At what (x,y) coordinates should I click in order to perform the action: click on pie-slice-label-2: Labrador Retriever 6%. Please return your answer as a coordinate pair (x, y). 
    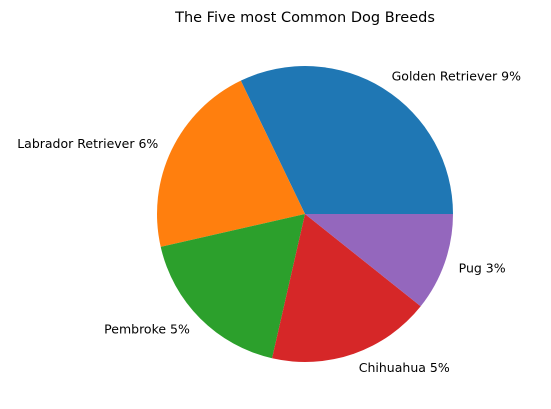
    Looking at the image, I should click on (87, 143).